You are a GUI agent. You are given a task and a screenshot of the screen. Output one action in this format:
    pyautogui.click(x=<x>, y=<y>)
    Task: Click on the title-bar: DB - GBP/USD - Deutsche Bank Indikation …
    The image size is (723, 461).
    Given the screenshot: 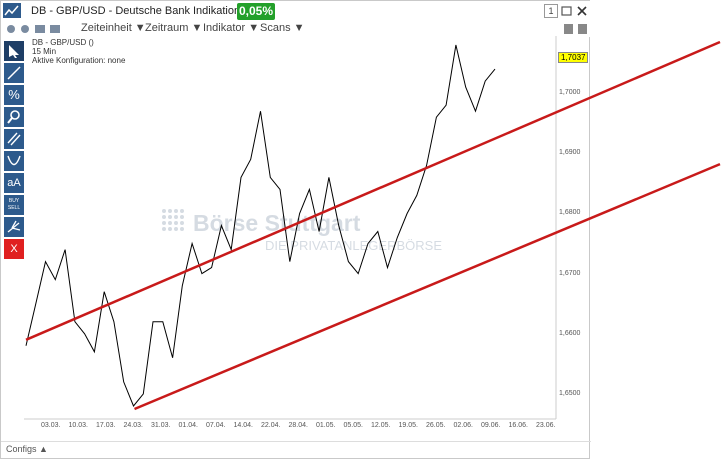 What is the action you would take?
    pyautogui.click(x=296, y=11)
    